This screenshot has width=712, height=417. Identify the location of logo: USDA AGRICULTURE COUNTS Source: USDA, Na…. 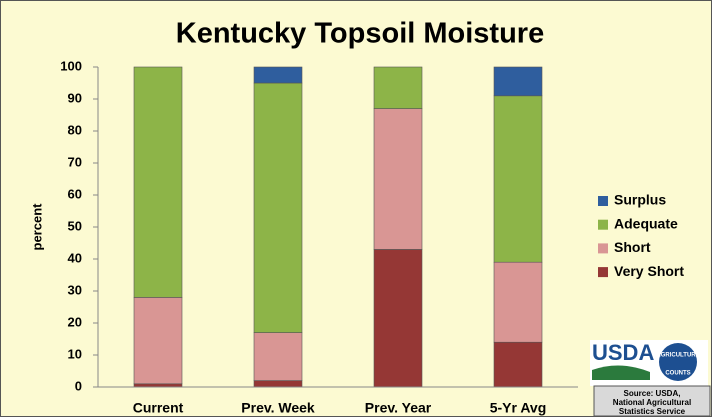
(650, 378).